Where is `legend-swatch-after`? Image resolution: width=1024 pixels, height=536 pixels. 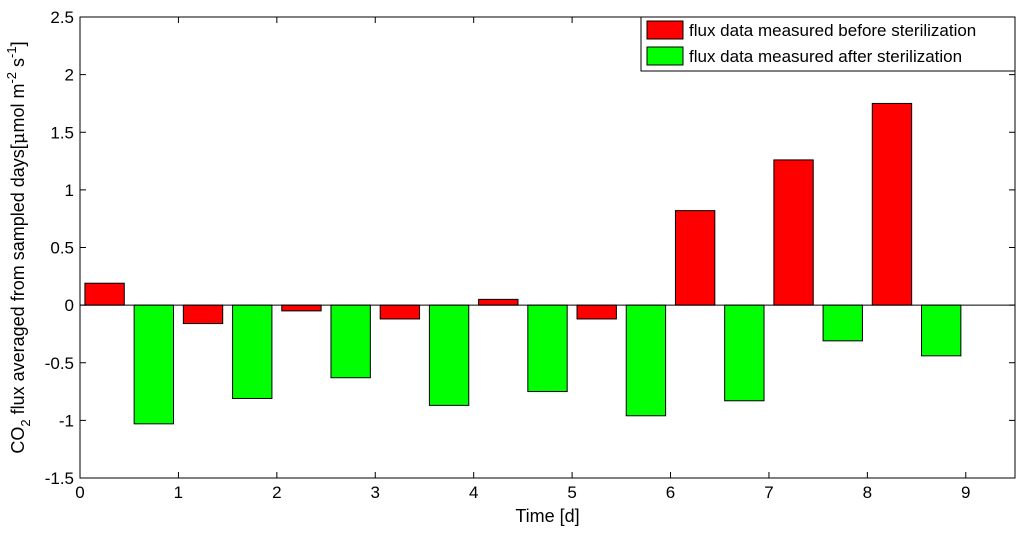
legend-swatch-after is located at coordinates (665, 56).